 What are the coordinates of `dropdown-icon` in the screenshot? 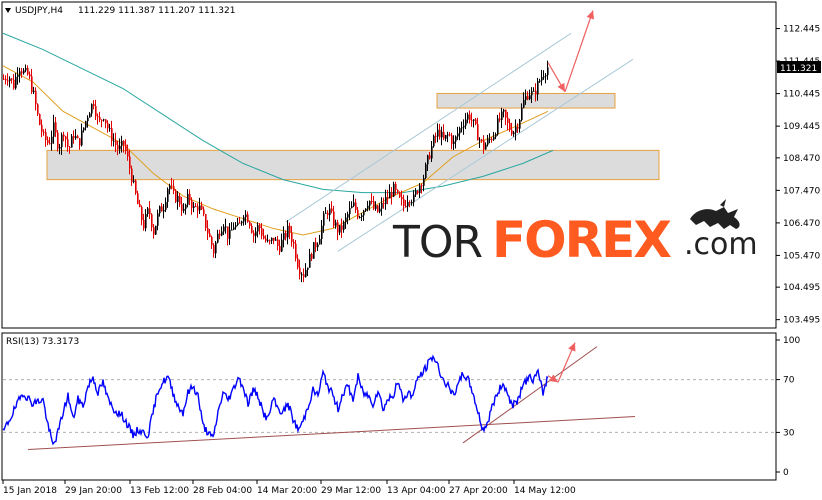 It's located at (8, 10).